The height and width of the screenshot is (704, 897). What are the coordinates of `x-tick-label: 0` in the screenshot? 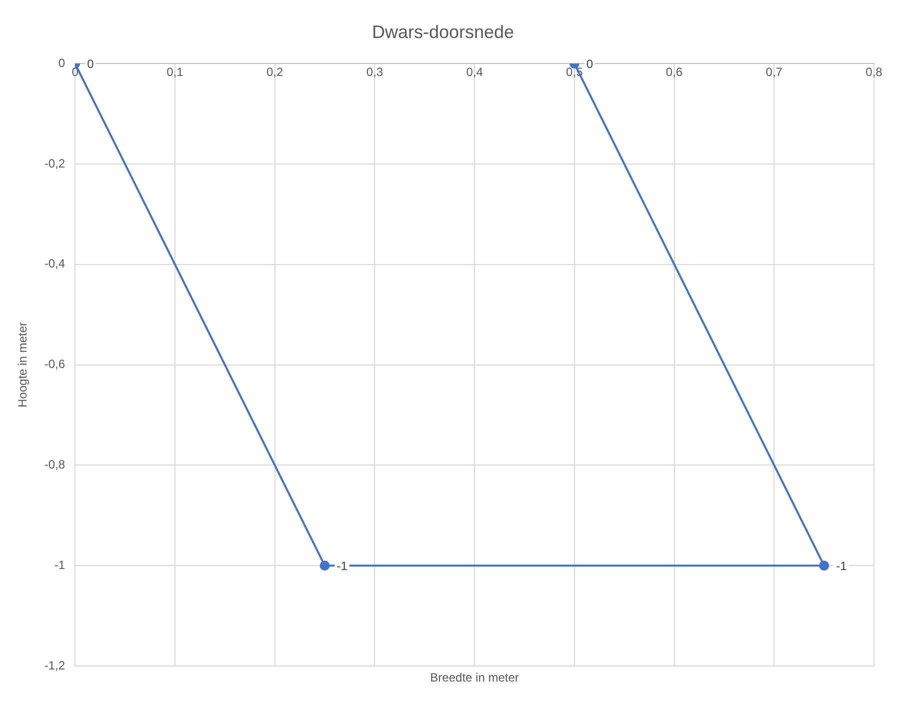 It's located at (75, 72).